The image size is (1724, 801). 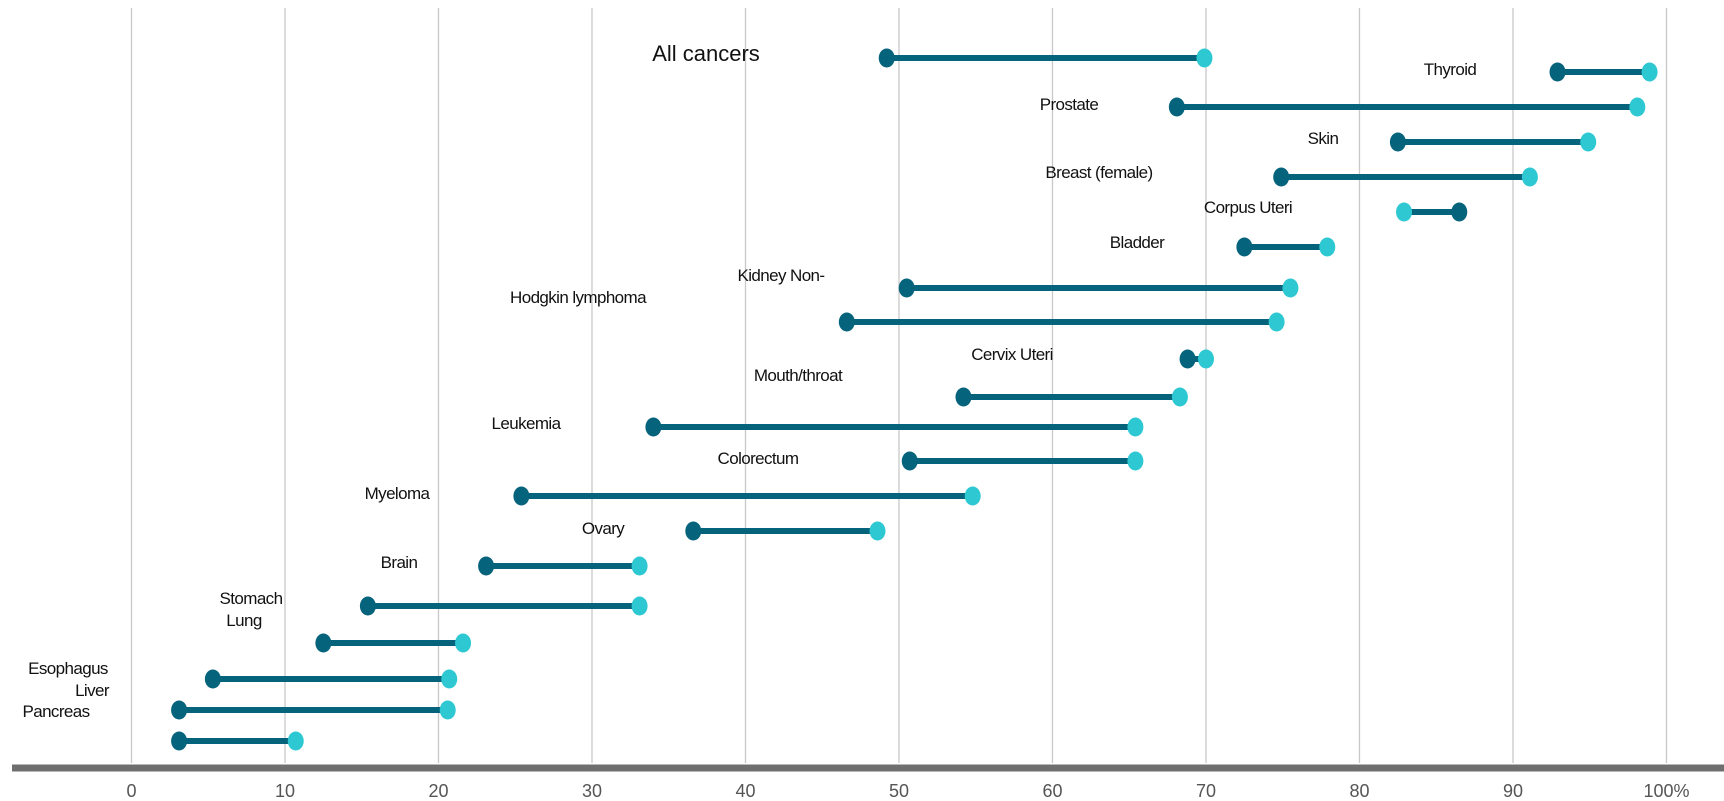 What do you see at coordinates (578, 297) in the screenshot?
I see `category-label: Hodgkin lymphoma` at bounding box center [578, 297].